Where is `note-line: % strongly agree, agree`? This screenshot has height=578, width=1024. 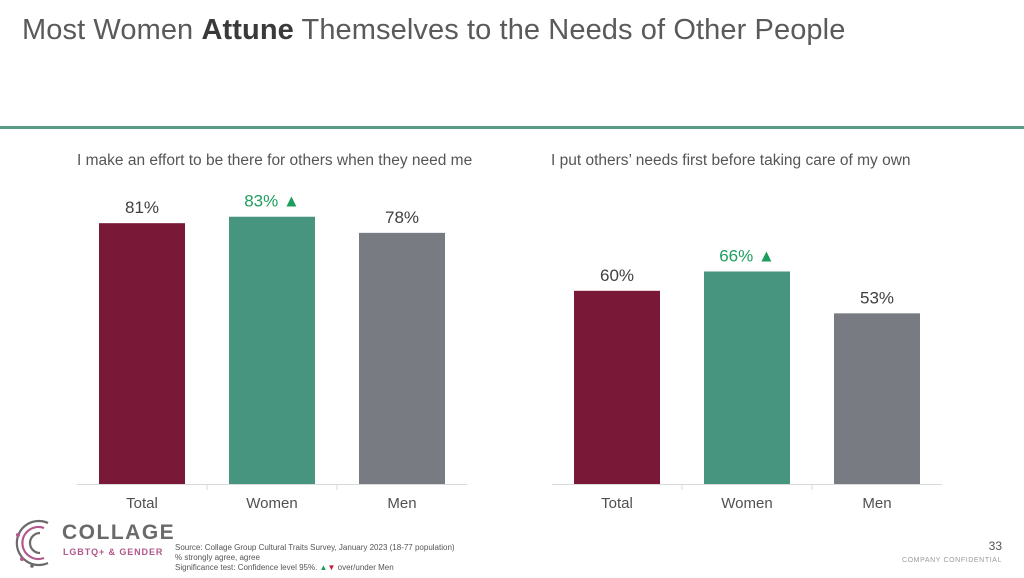
note-line: % strongly agree, agree is located at coordinates (217, 557).